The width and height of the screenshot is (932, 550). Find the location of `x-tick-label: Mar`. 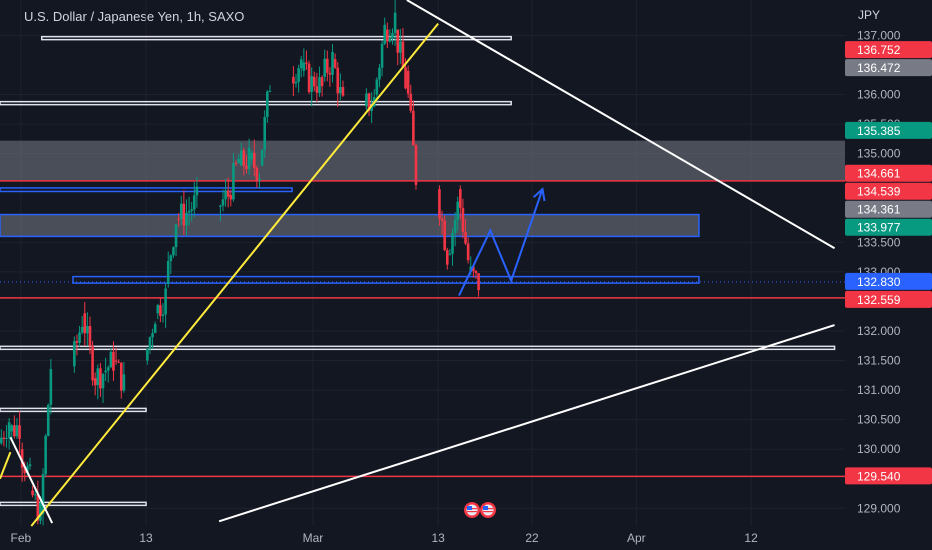

x-tick-label: Mar is located at coordinates (313, 538).